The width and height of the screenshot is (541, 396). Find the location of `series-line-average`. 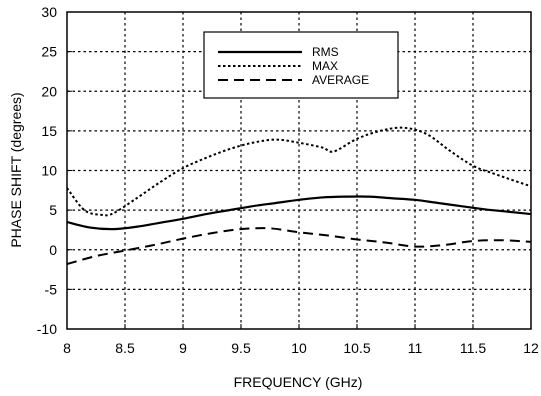

series-line-average is located at coordinates (299, 246).